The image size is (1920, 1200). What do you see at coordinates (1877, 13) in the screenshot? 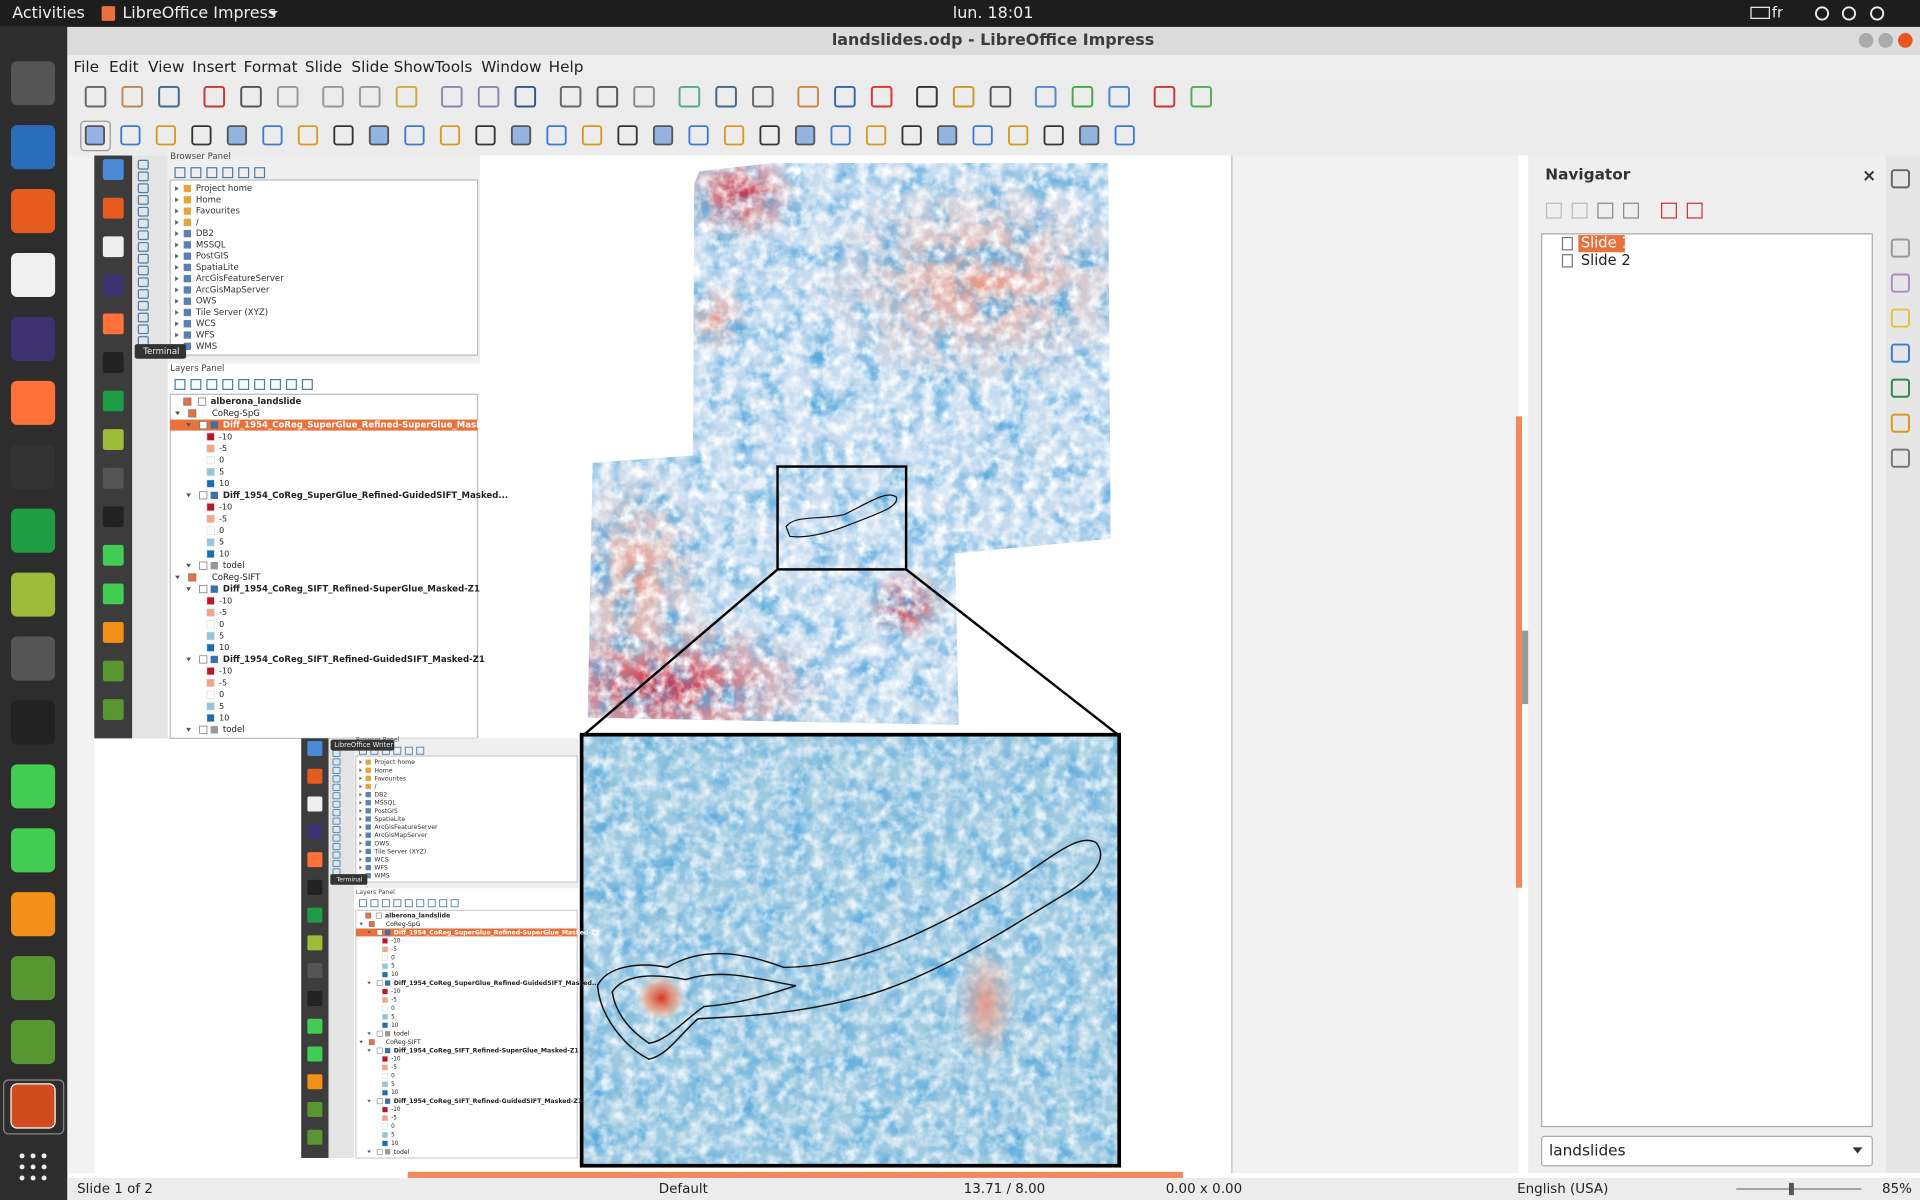
I see `system-icon` at bounding box center [1877, 13].